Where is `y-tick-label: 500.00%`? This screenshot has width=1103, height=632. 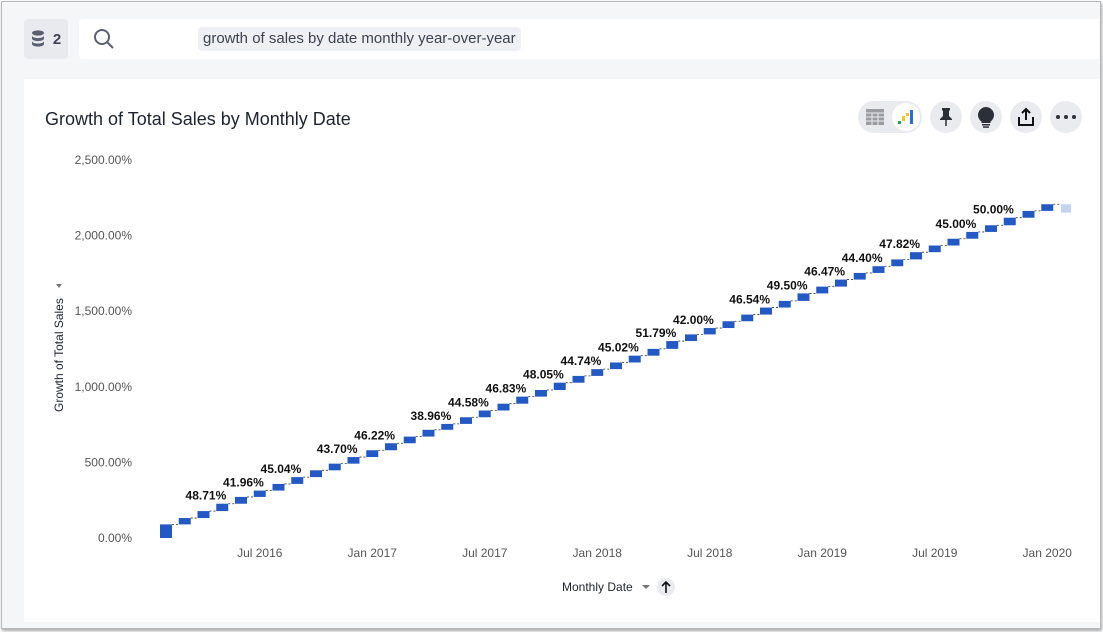
y-tick-label: 500.00% is located at coordinates (109, 462).